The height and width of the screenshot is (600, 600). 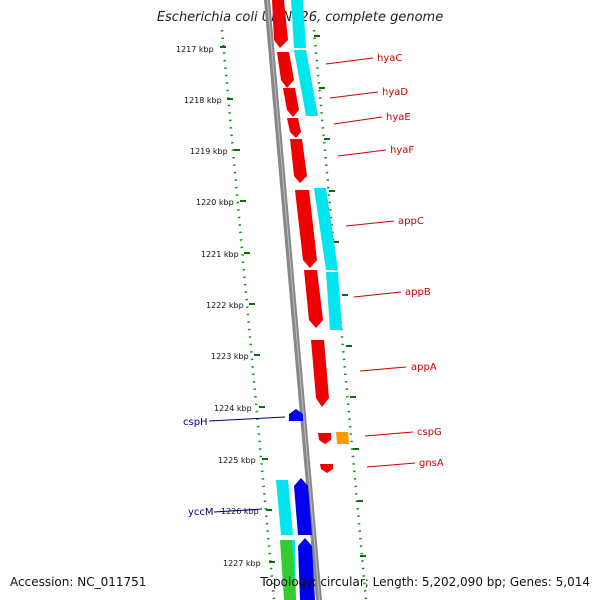 What do you see at coordinates (195, 422) in the screenshot?
I see `gene-label-cspH: cspH` at bounding box center [195, 422].